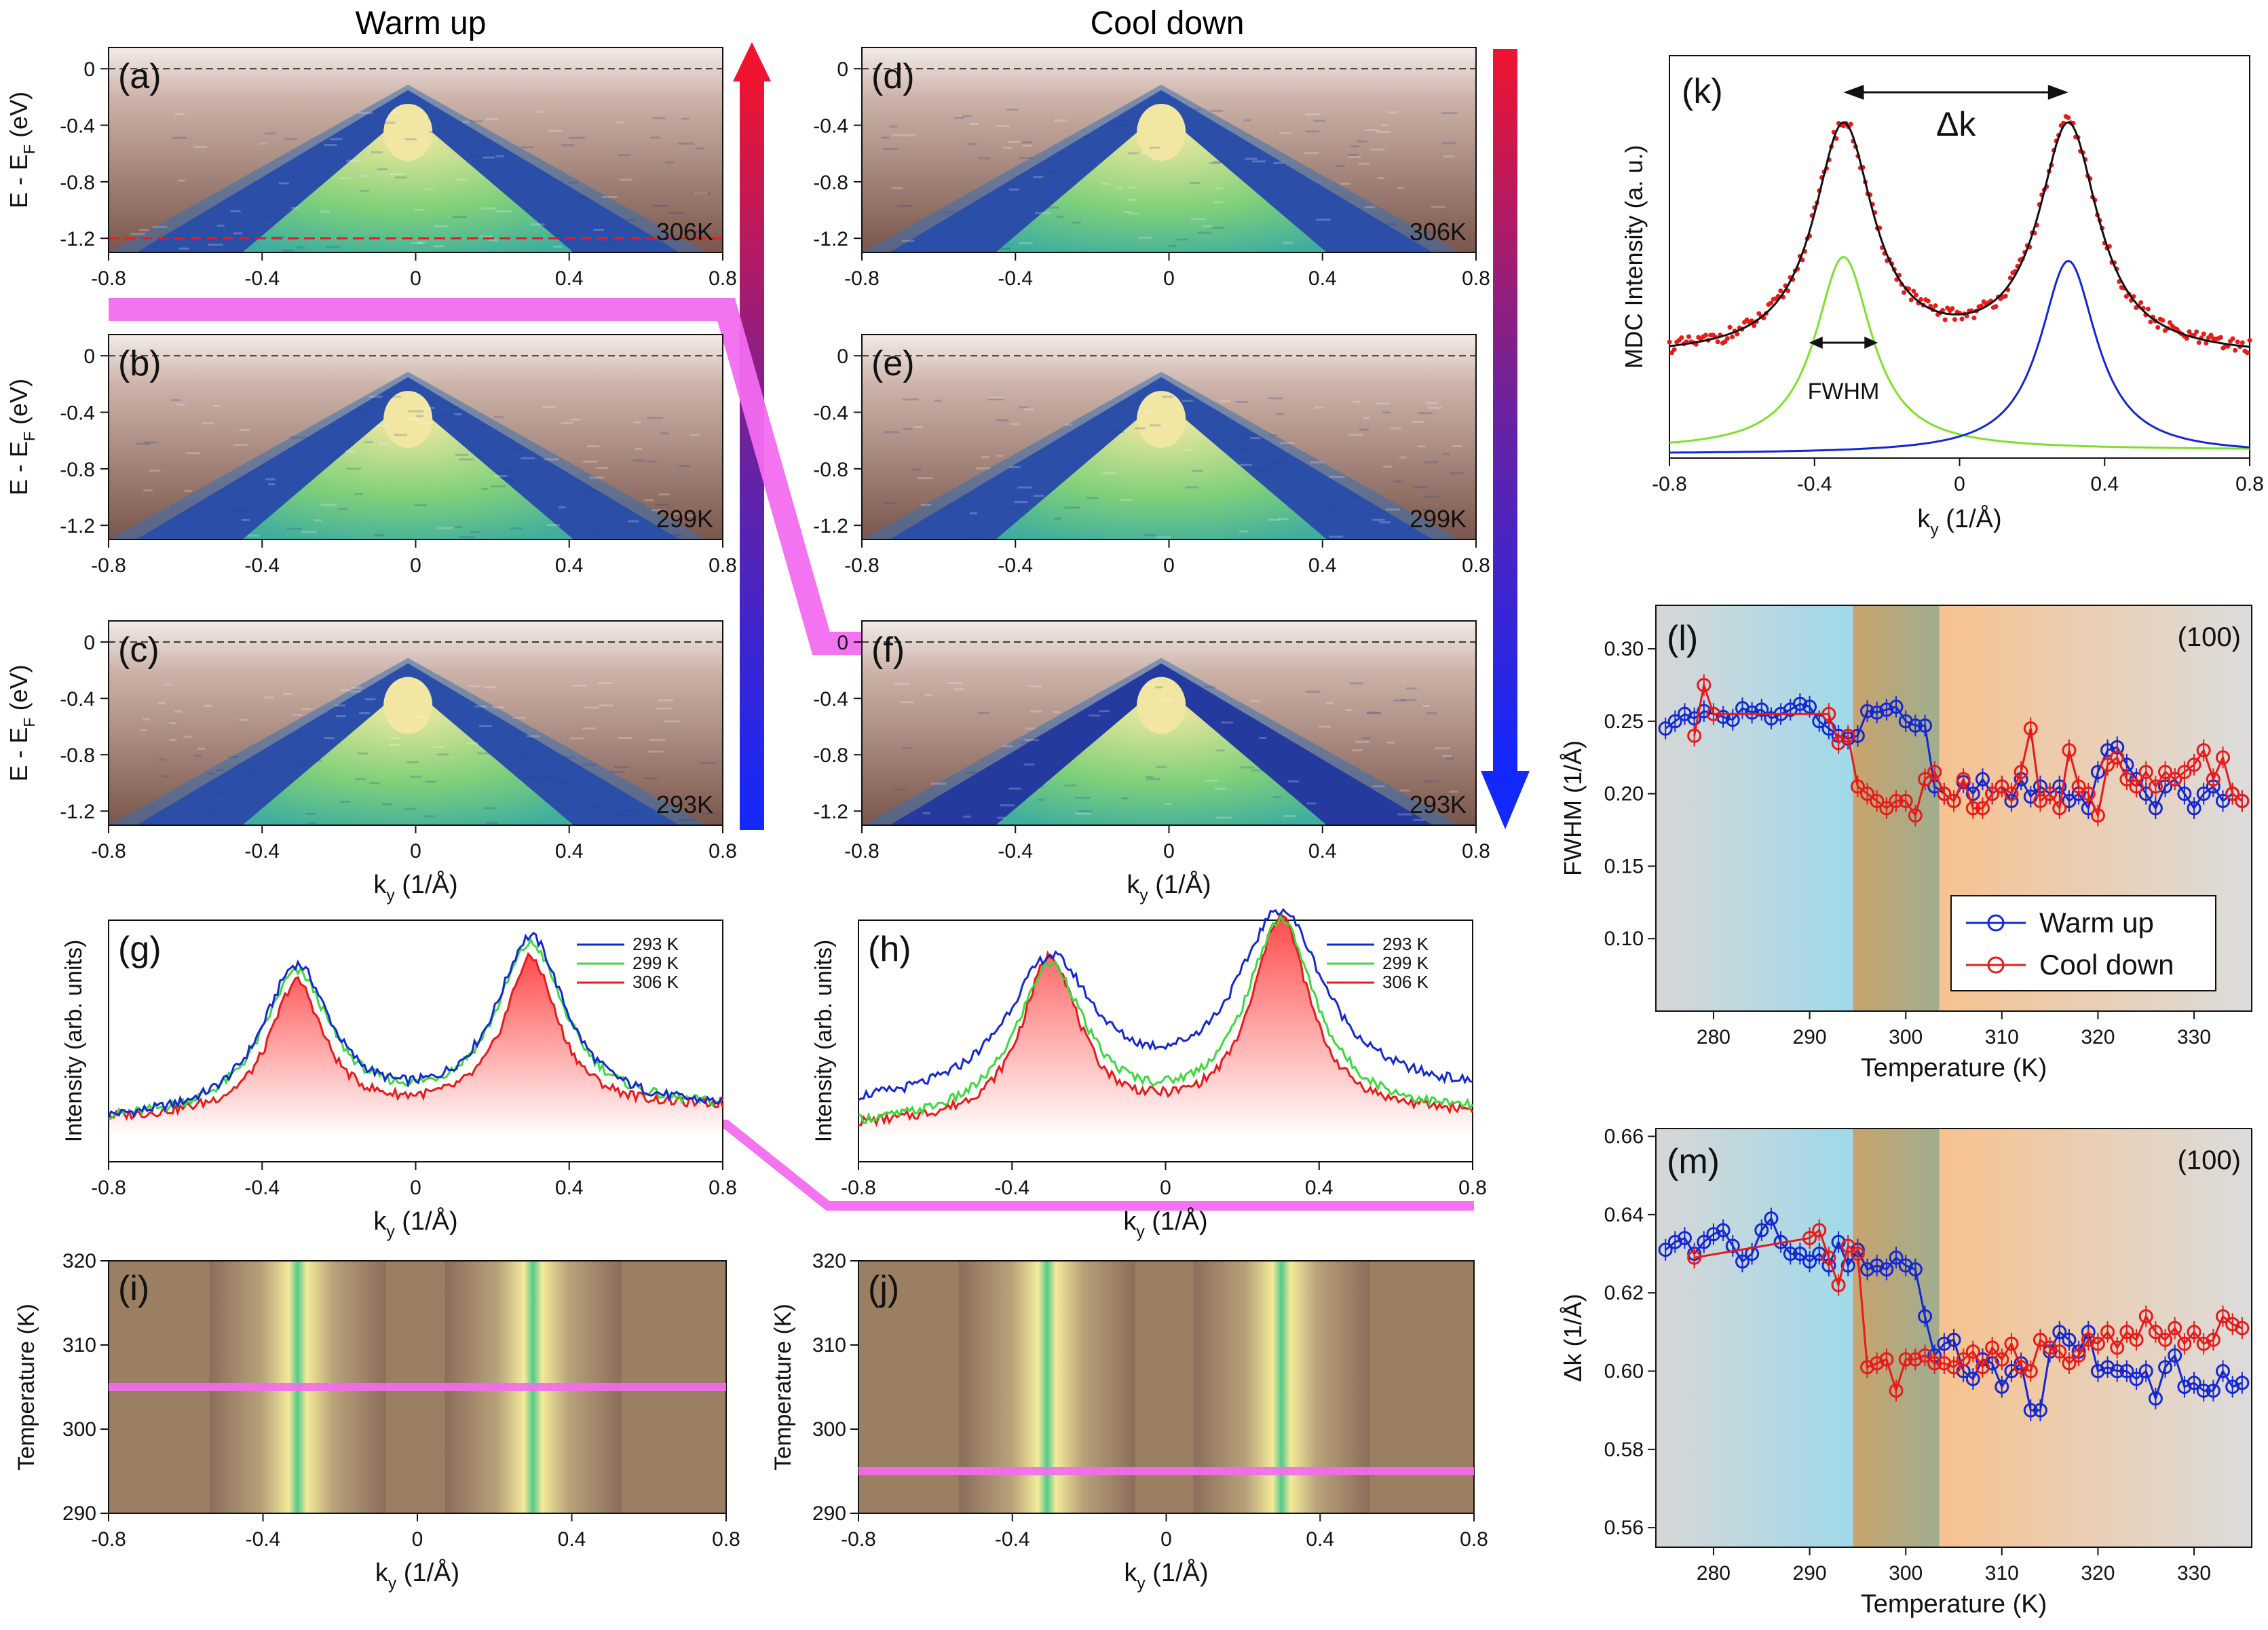 The image size is (2268, 1630). Describe the element at coordinates (1896, 1338) in the screenshot. I see `region-hysteresis` at that location.